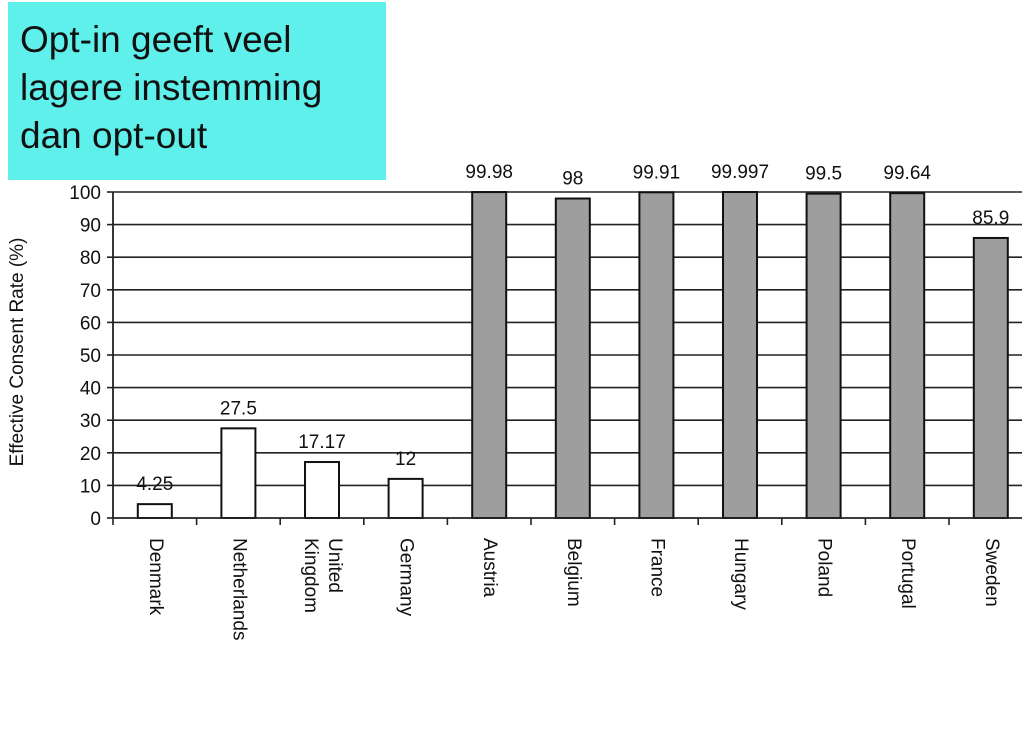 The height and width of the screenshot is (748, 1024). What do you see at coordinates (489, 172) in the screenshot?
I see `data-label: 99.98` at bounding box center [489, 172].